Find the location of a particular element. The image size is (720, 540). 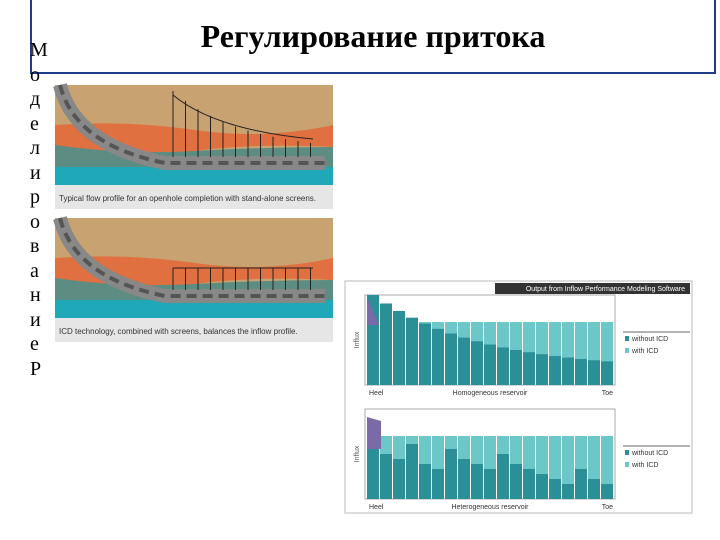

chart-header-bg is located at coordinates (592, 288).